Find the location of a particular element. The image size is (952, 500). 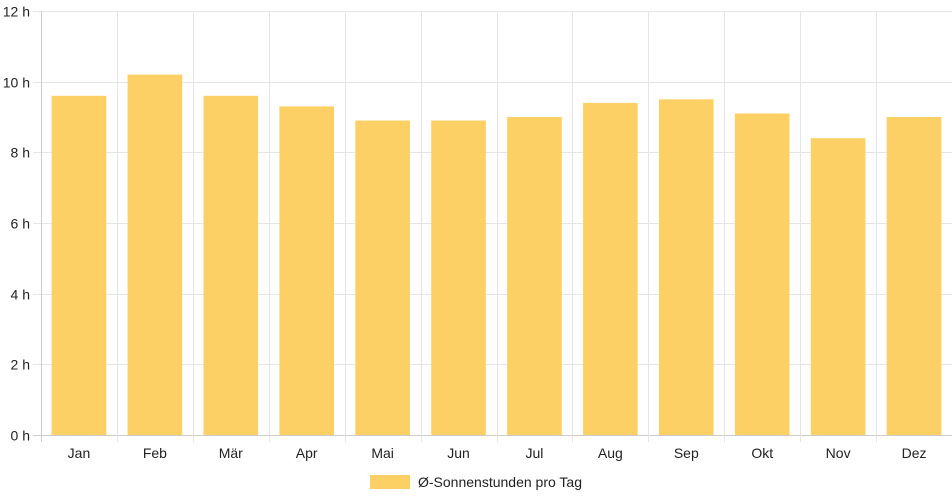

bar-jan is located at coordinates (79, 265).